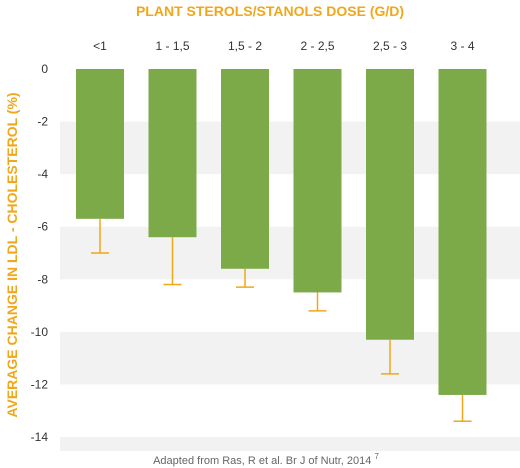  I want to click on category-label: 1,5 - 2, so click(245, 46).